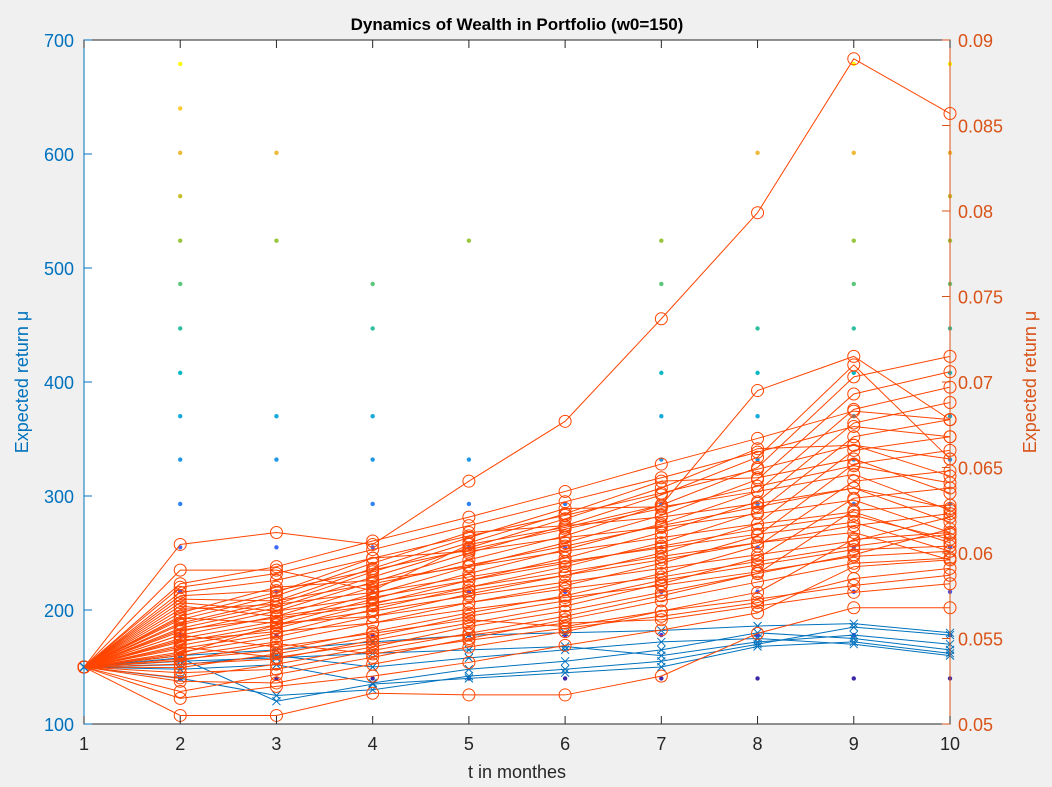  What do you see at coordinates (22, 382) in the screenshot?
I see `left-y-axis-label: Expected return μ` at bounding box center [22, 382].